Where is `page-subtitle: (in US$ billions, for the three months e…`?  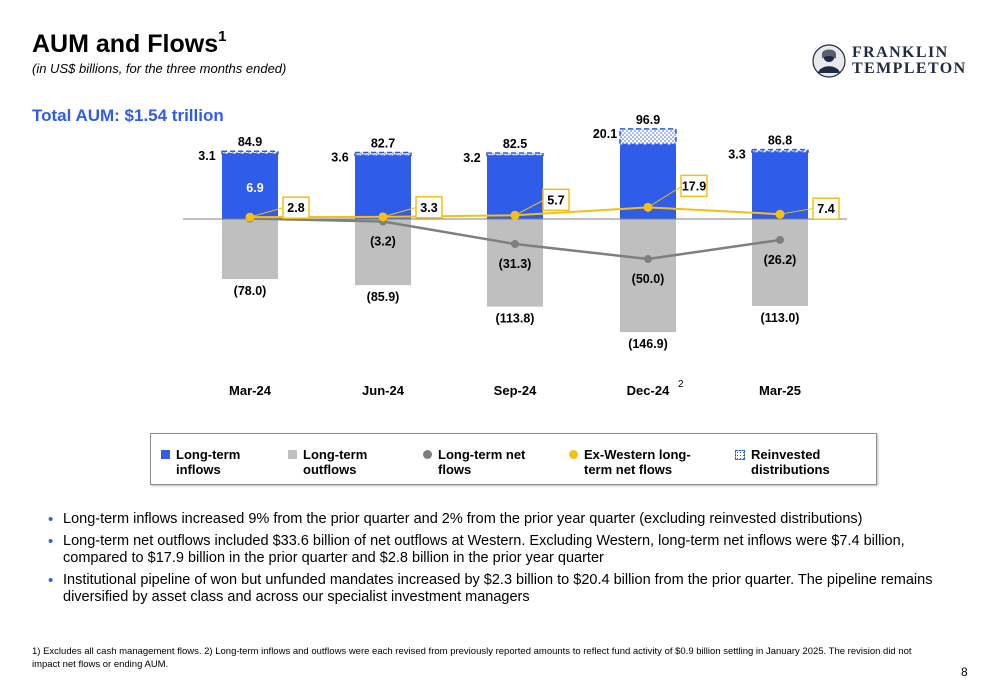 page-subtitle: (in US$ billions, for the three months e… is located at coordinates (159, 68).